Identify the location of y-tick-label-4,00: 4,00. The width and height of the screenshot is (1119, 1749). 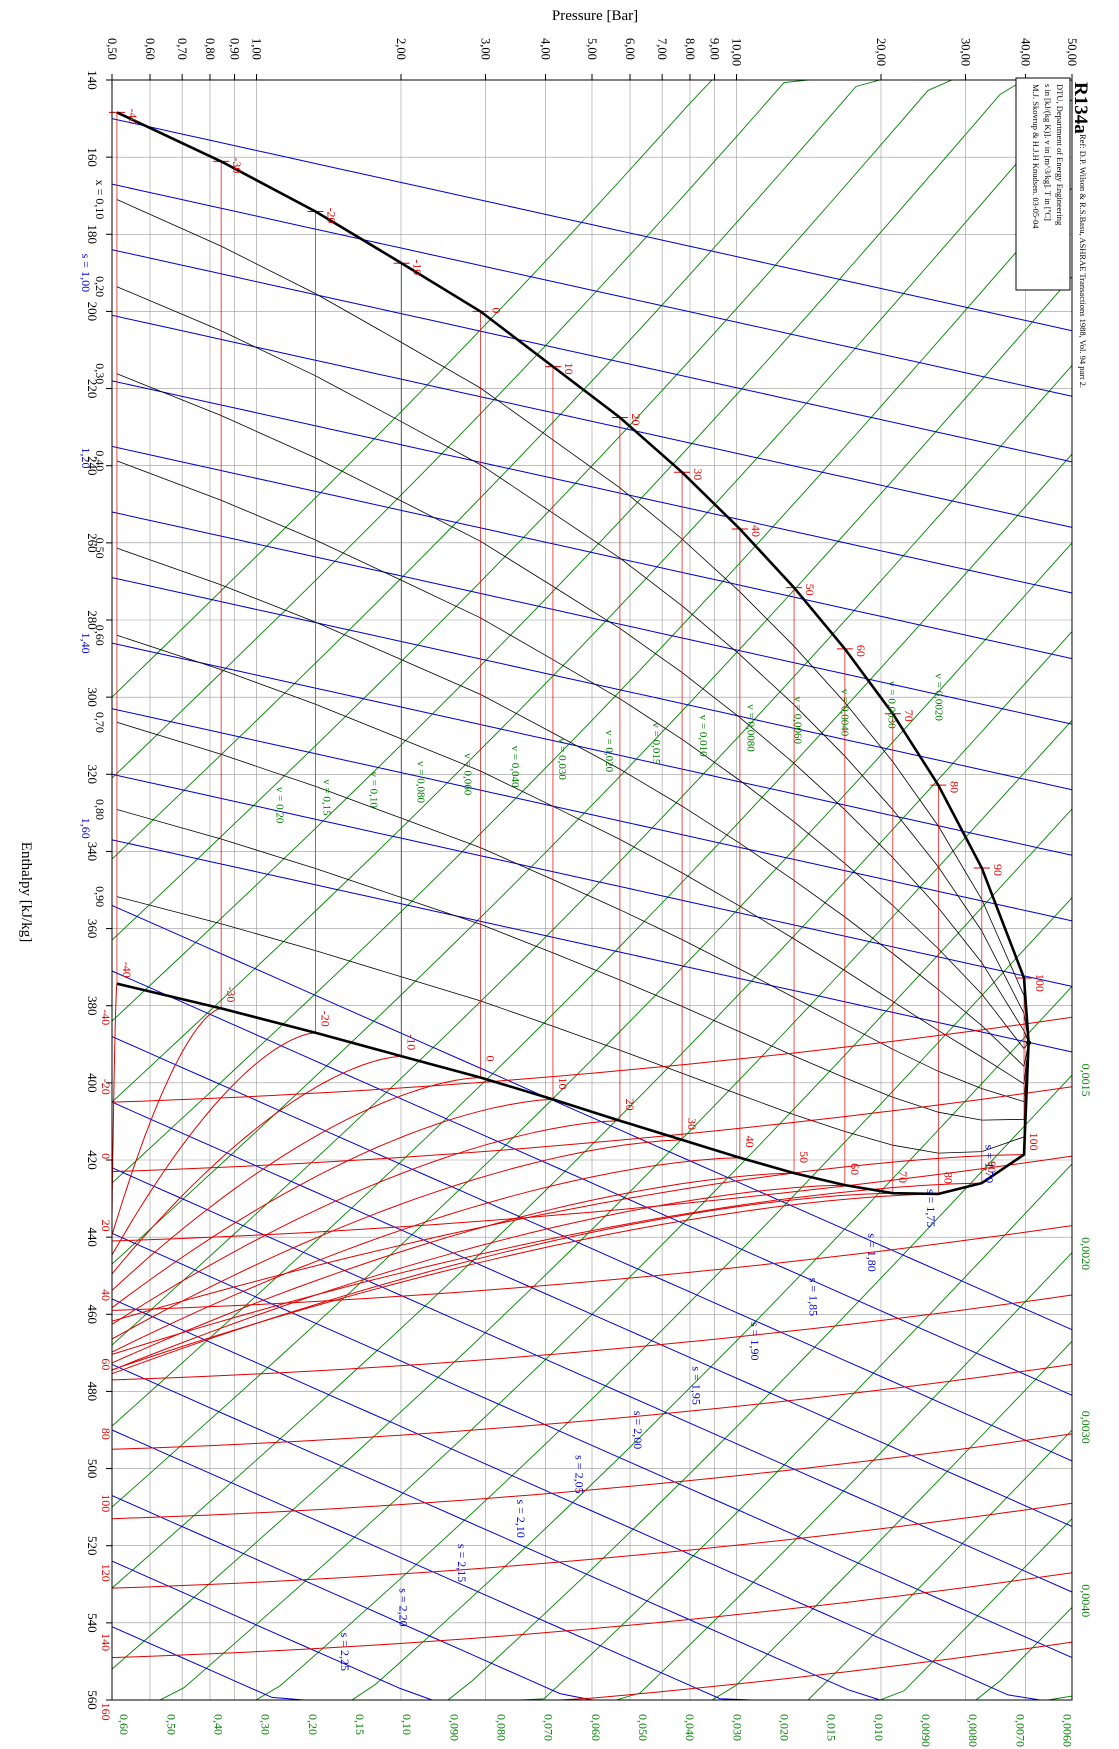
(545, 49).